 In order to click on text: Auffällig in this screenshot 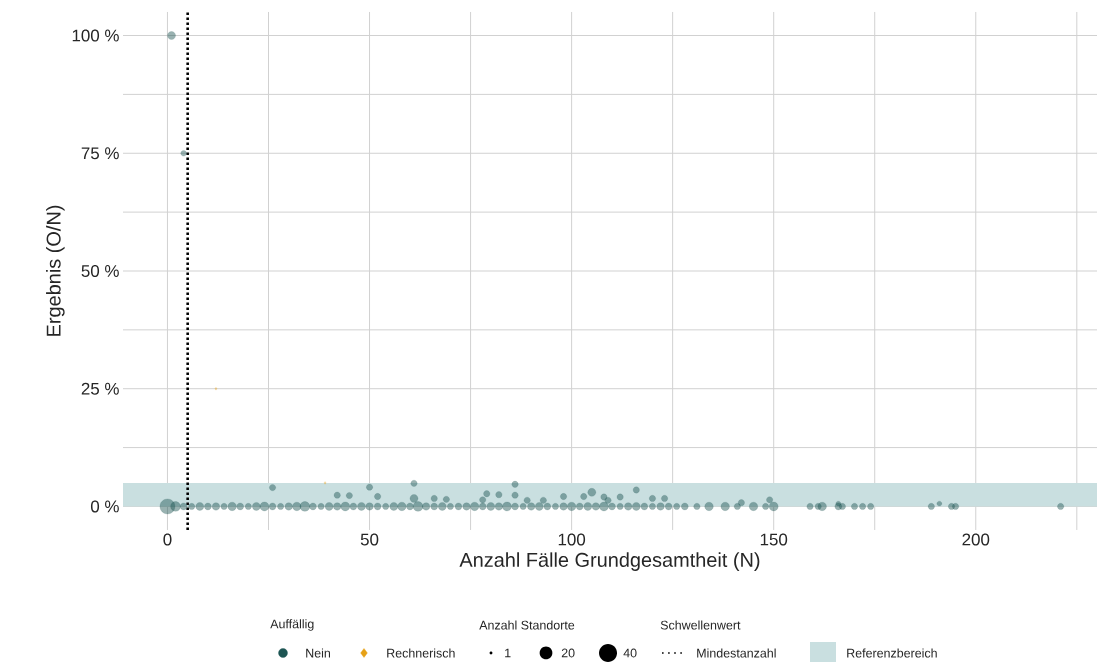, I will do `click(292, 625)`.